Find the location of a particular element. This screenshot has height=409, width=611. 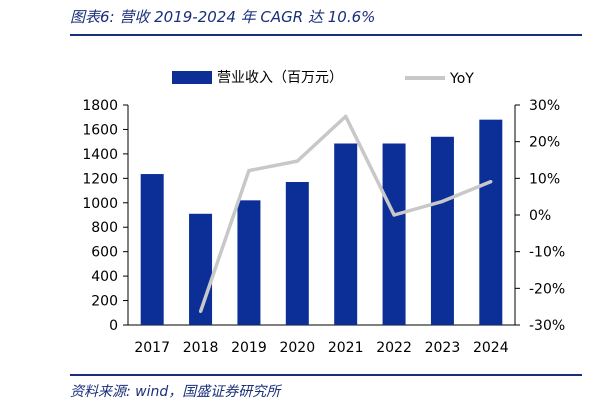

chart-title: 图表6: 营收 2019-2024 年 CAGR 达 10.6% is located at coordinates (223, 17).